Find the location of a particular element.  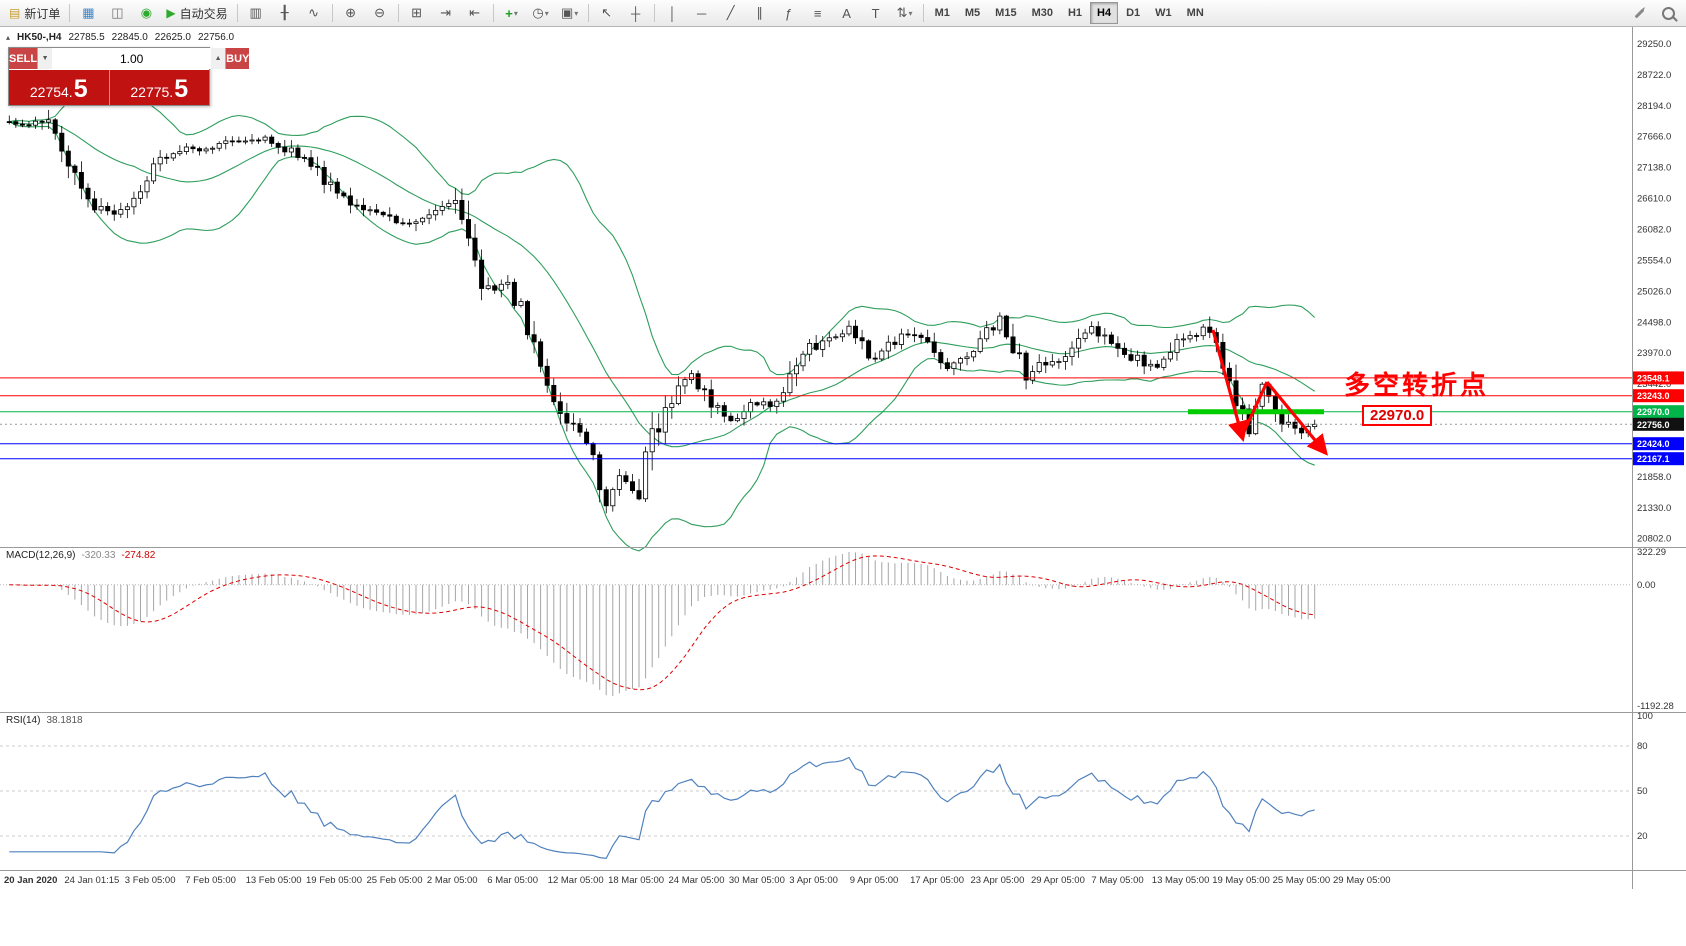

auto-trading-button: ▶ 自动交易 is located at coordinates (196, 13).